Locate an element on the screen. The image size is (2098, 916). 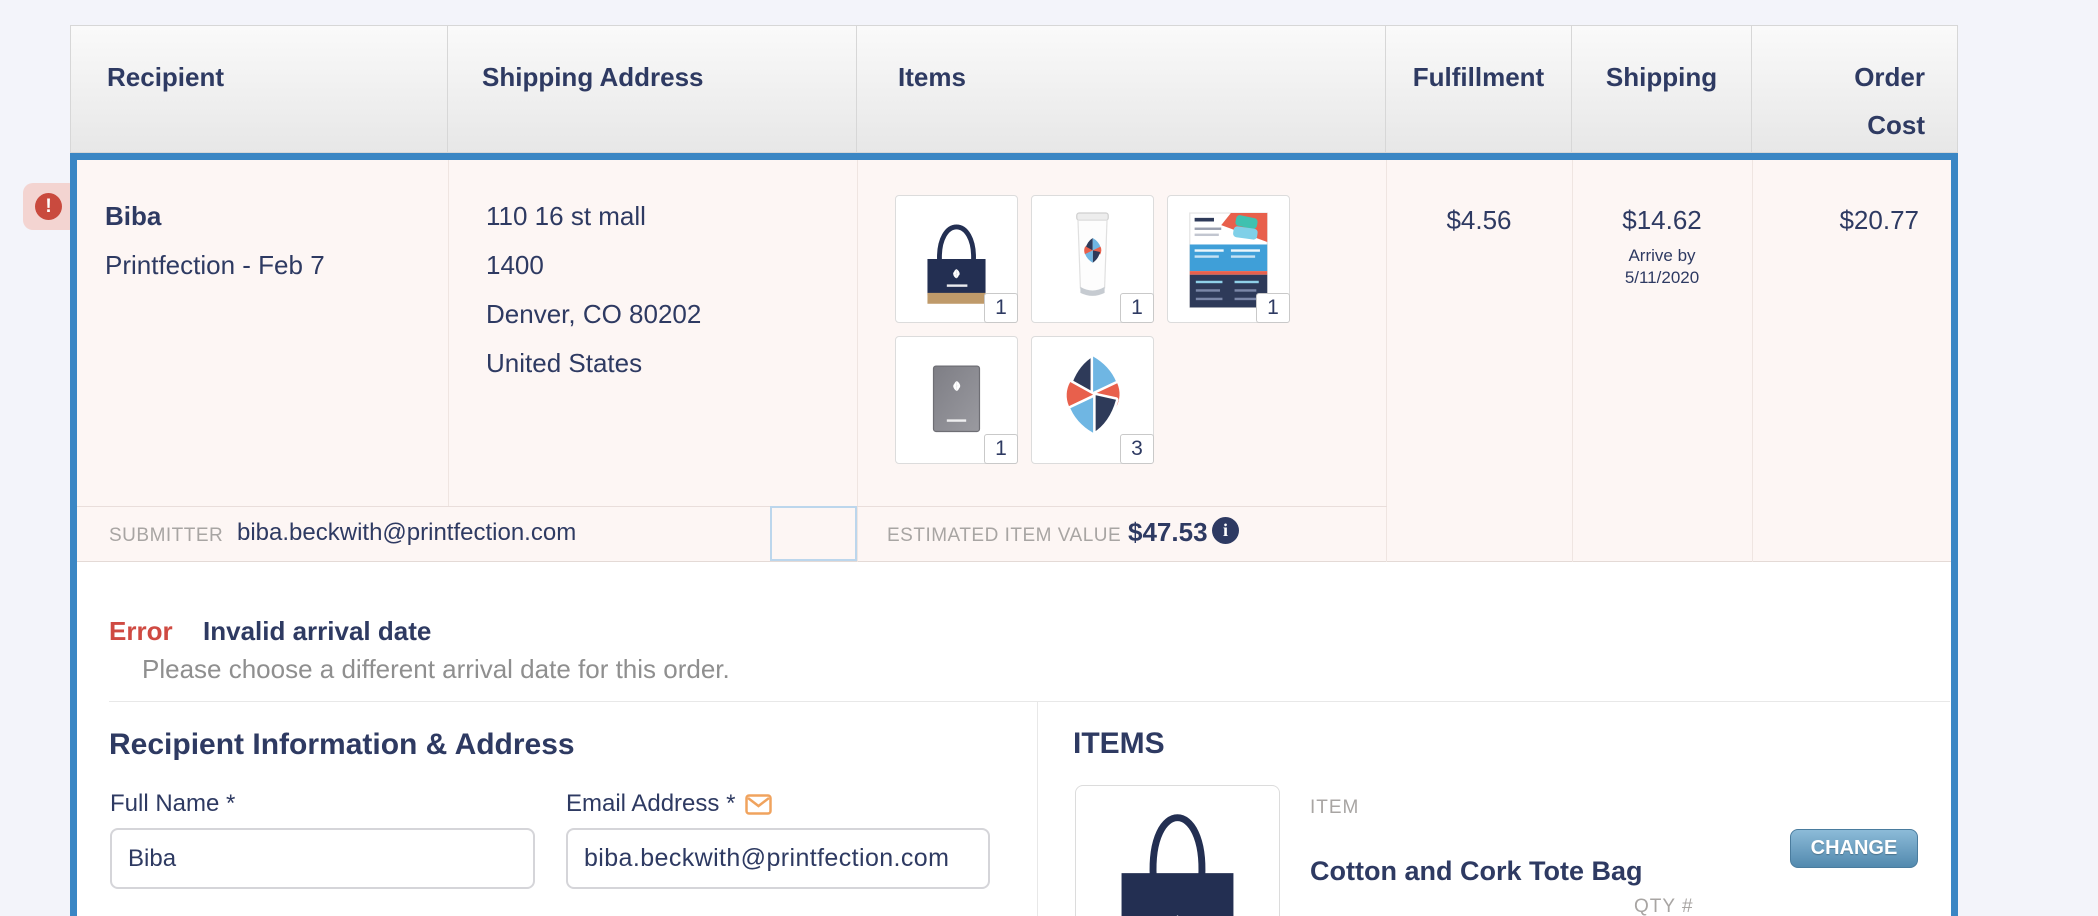
item-label: ITEM is located at coordinates (1335, 807).